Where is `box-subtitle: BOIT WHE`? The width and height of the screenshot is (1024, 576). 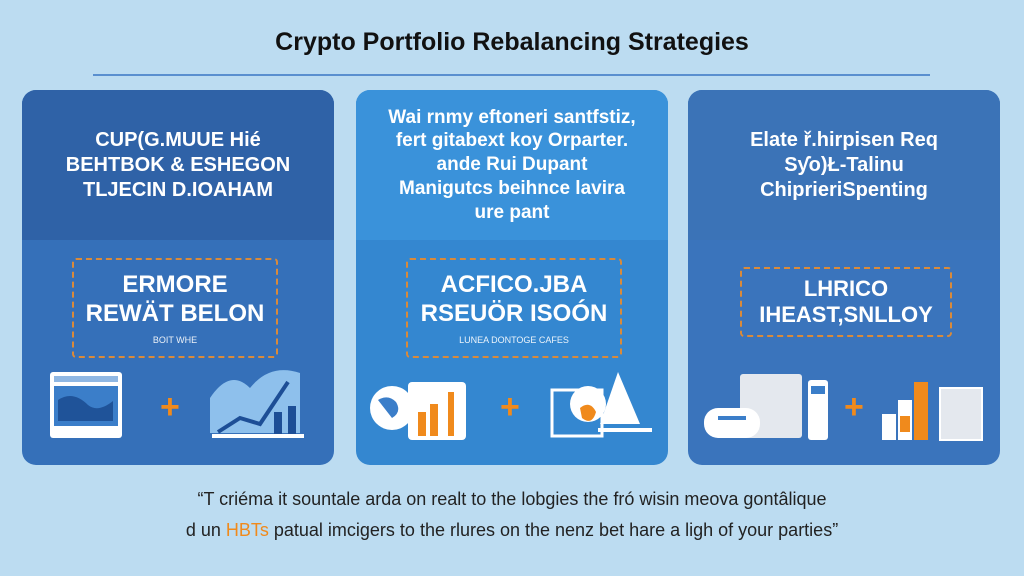 box-subtitle: BOIT WHE is located at coordinates (175, 339).